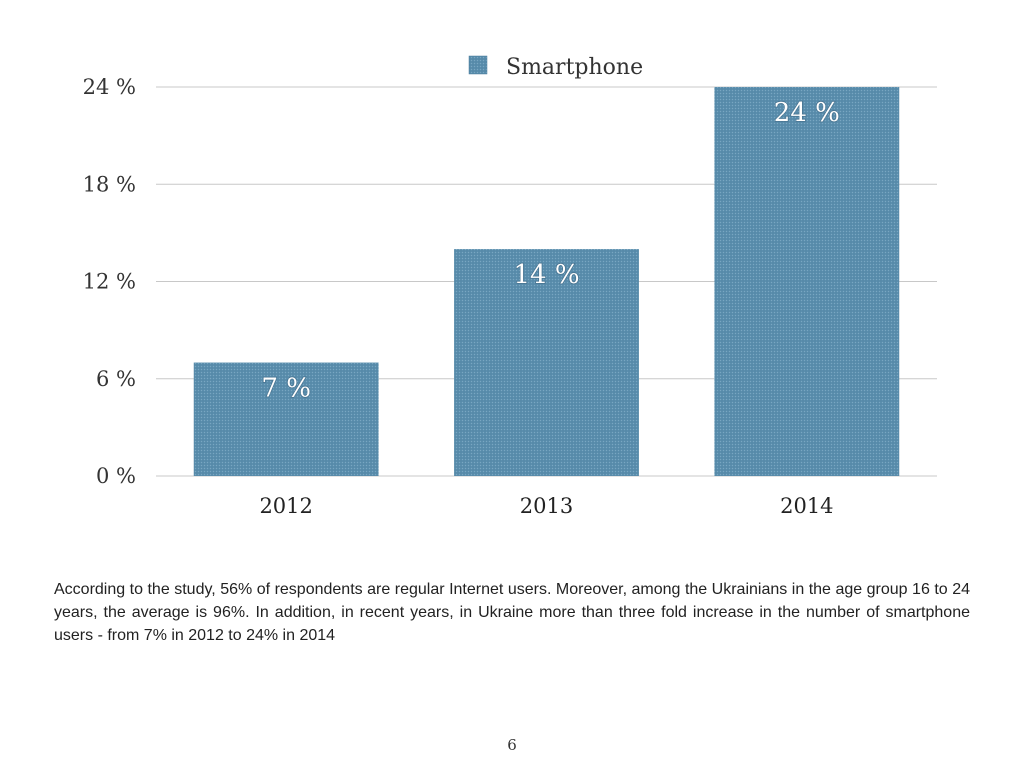  I want to click on y-tick-label: 0 %, so click(116, 476).